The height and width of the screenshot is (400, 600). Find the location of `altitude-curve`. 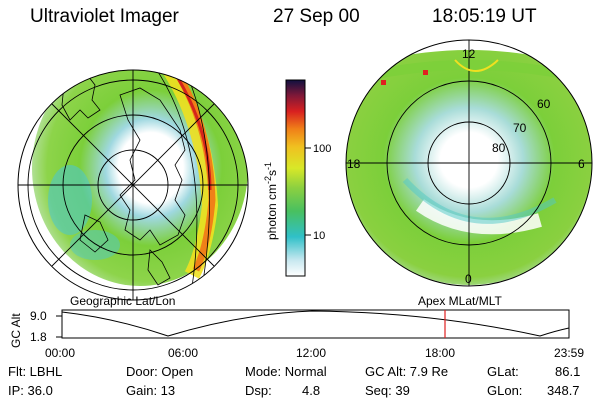

altitude-curve is located at coordinates (315, 323).